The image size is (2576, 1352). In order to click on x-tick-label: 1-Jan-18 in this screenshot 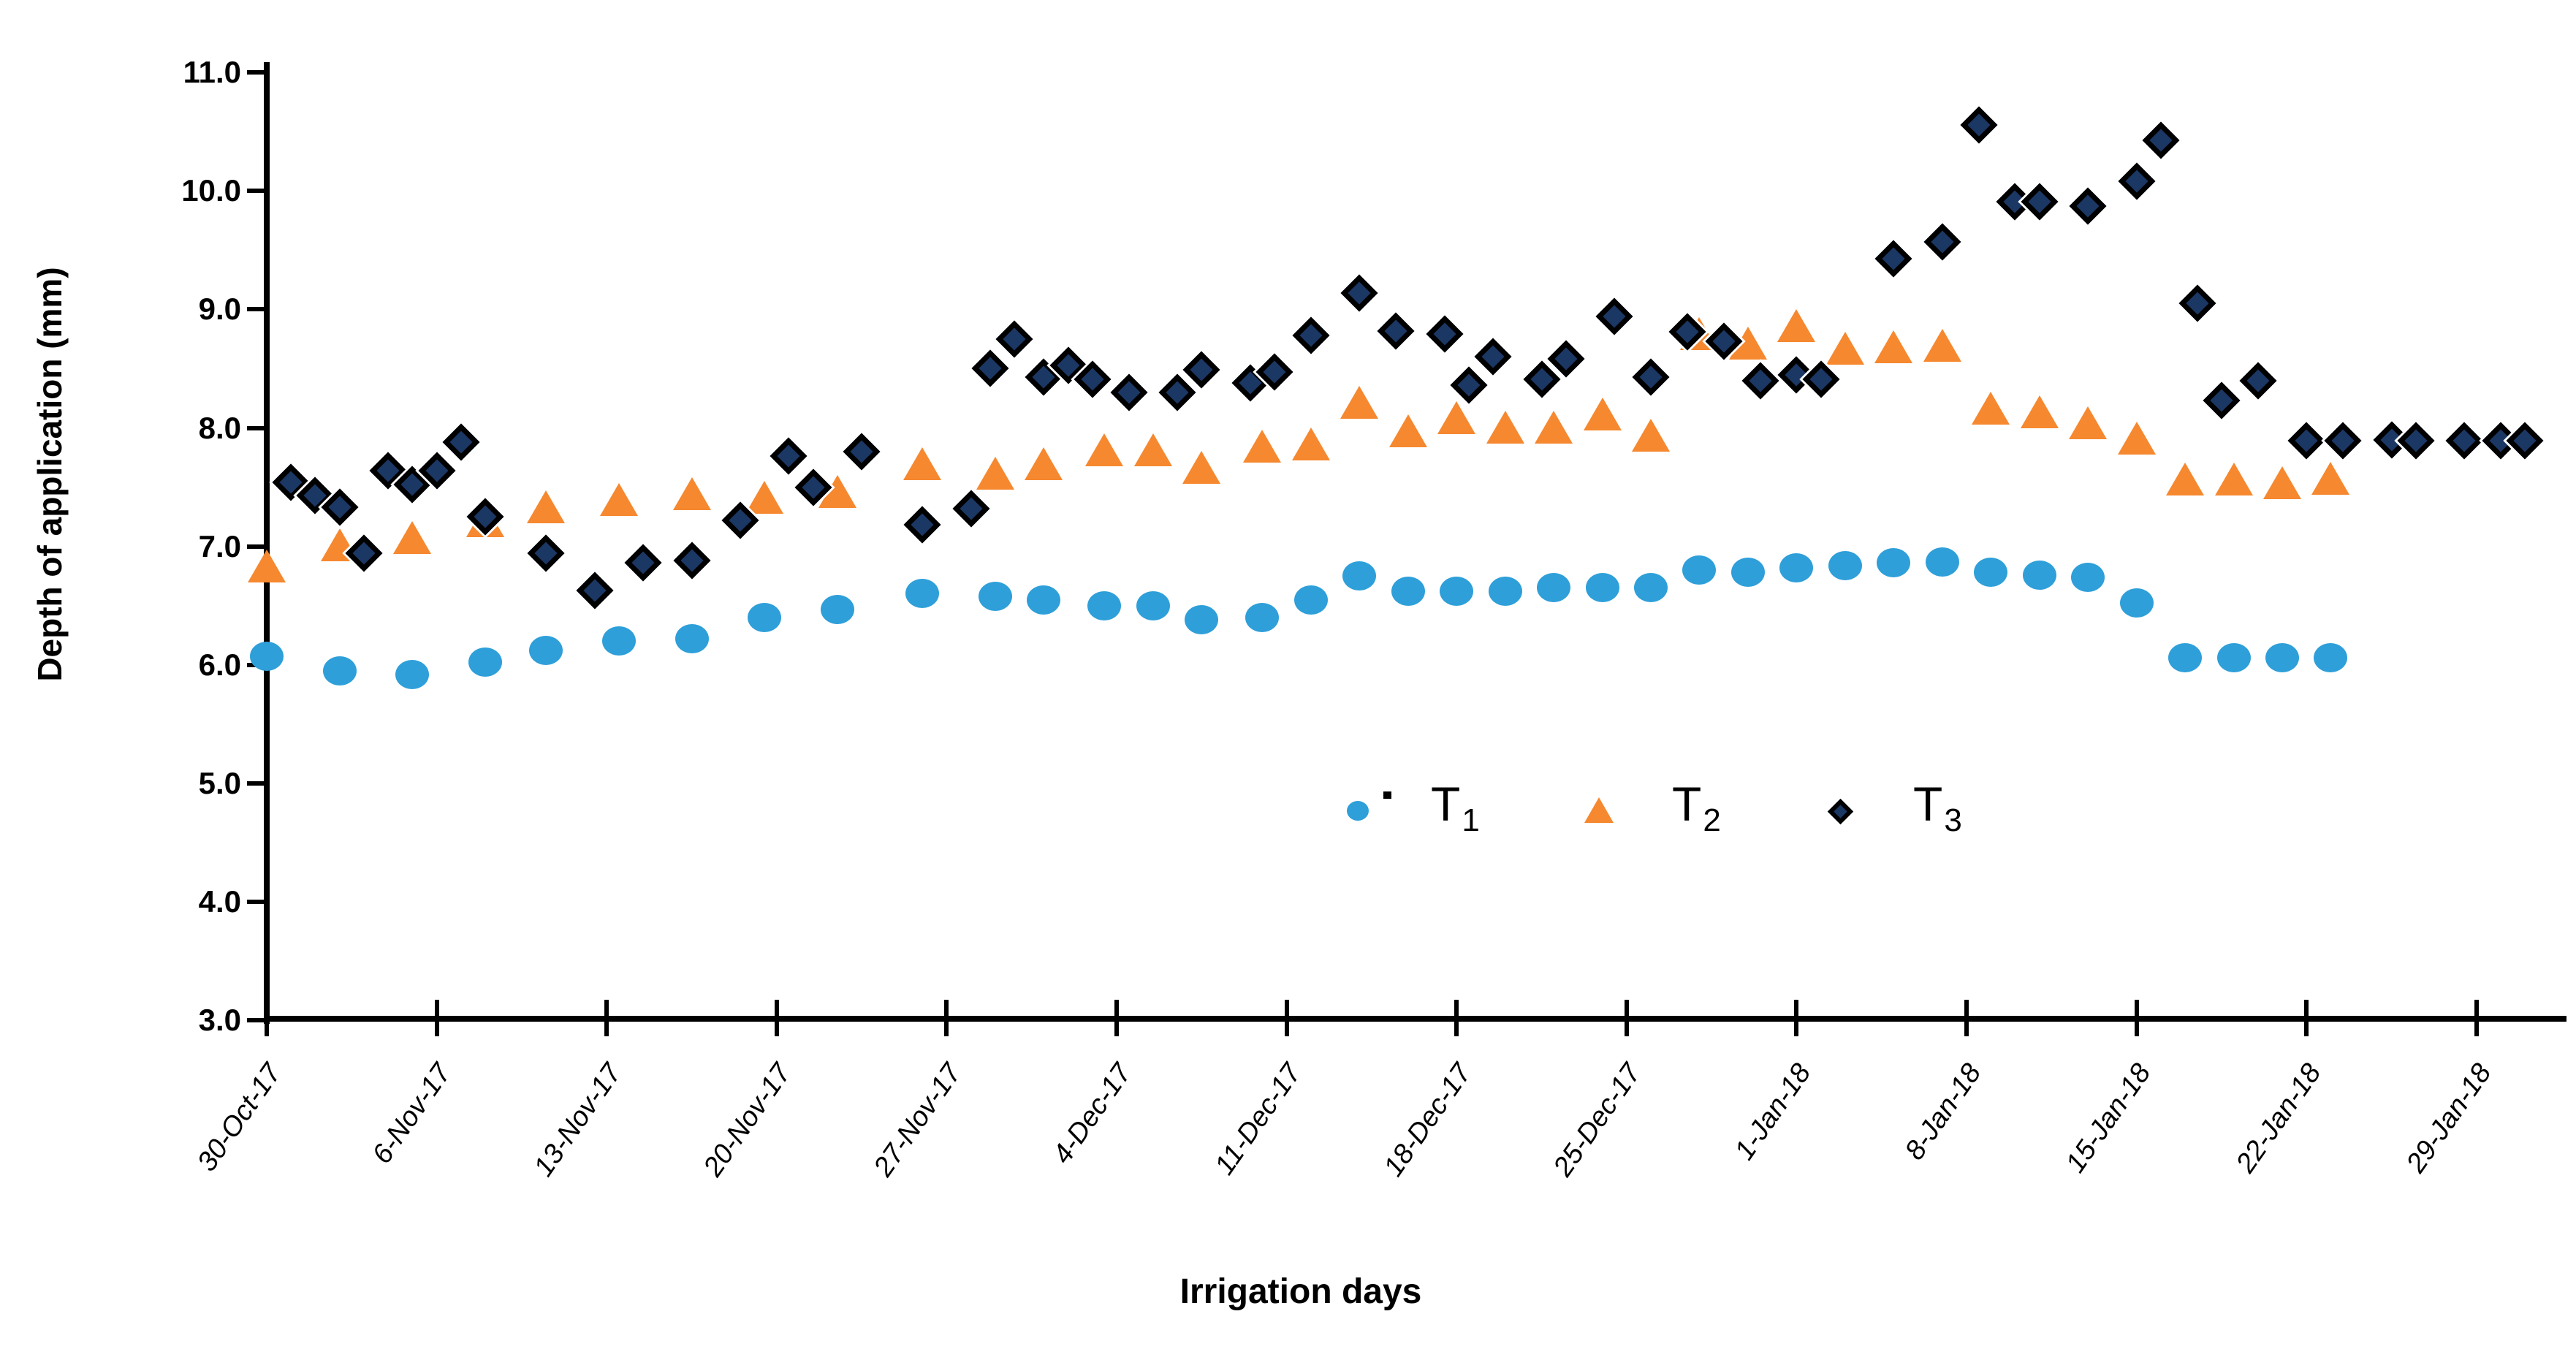, I will do `click(1773, 1112)`.